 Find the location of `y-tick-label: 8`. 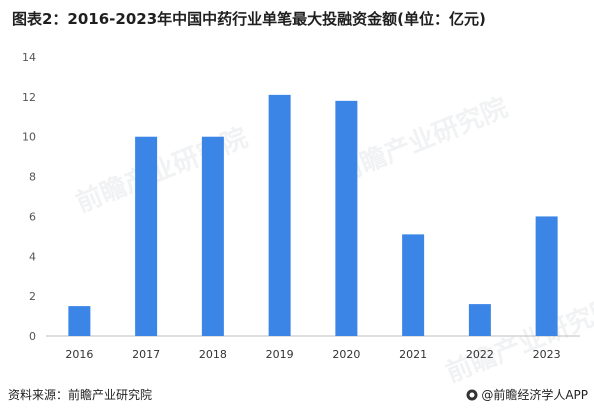

y-tick-label: 8 is located at coordinates (32, 177).